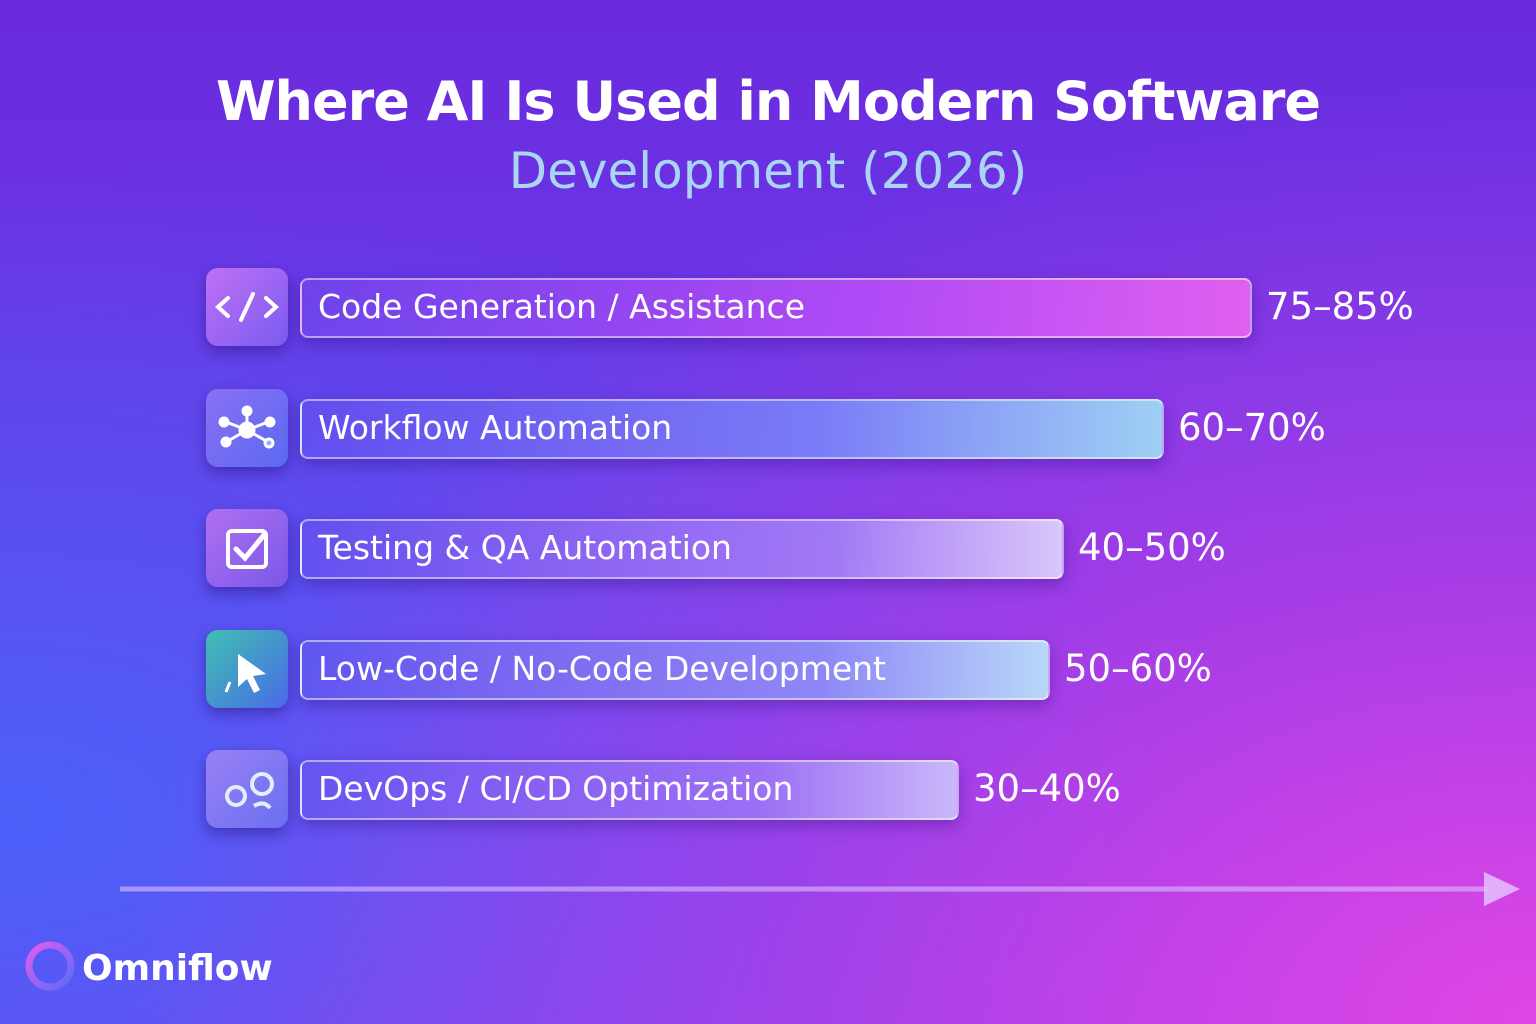  Describe the element at coordinates (1152, 547) in the screenshot. I see `value-label: 40–50%` at that location.